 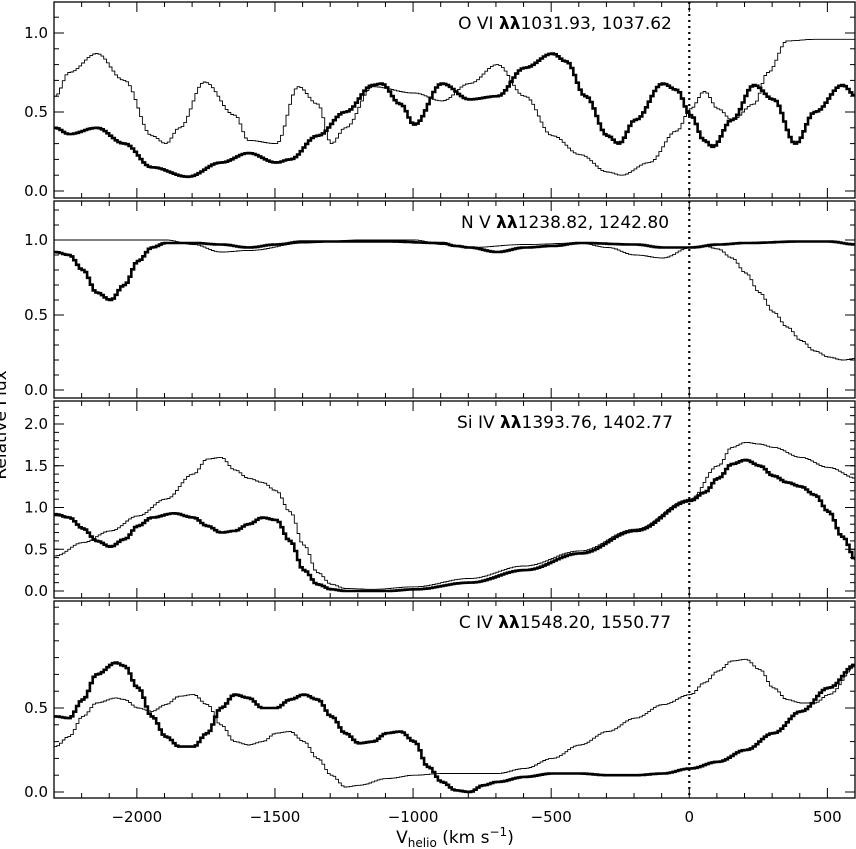 I want to click on panel-title: Si IV λλ1393.76, 1402.77, so click(x=565, y=423).